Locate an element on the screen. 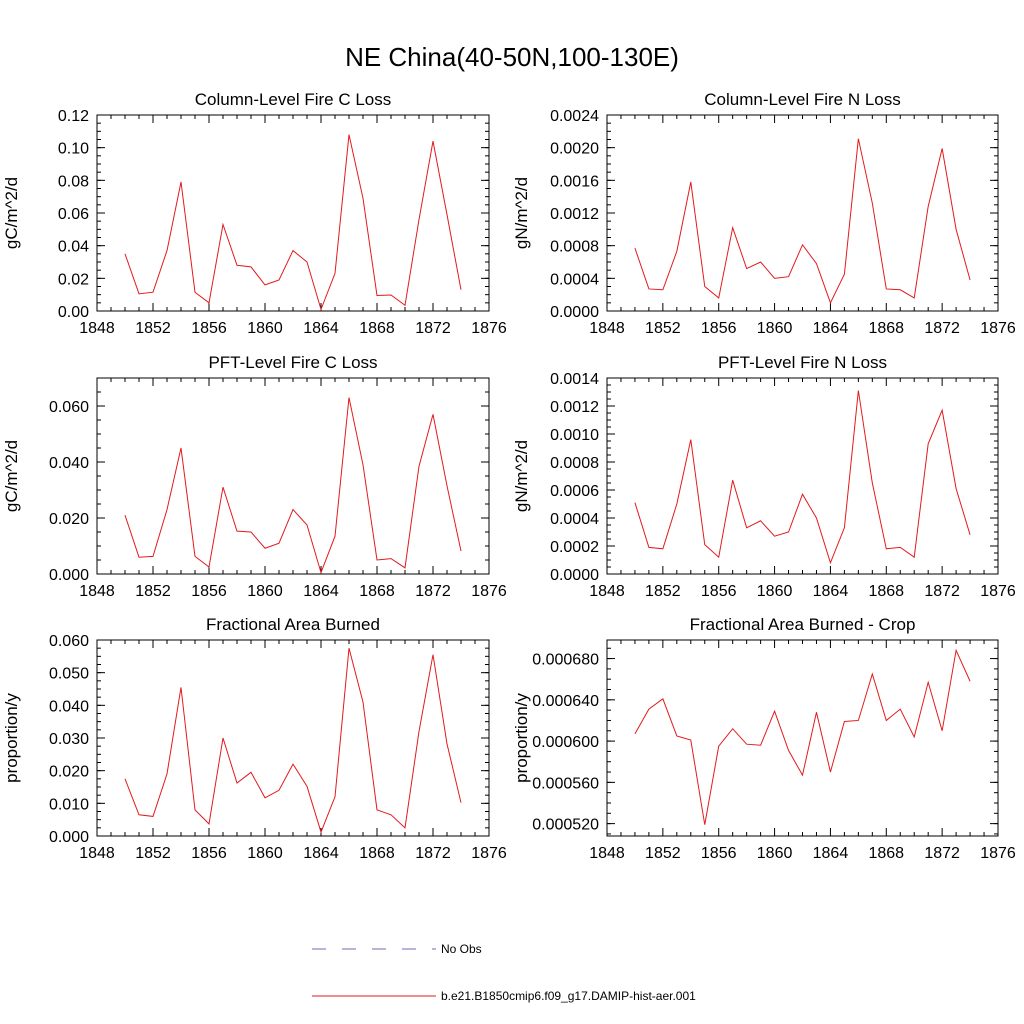 This screenshot has width=1024, height=1024. y-tick-label: 0.04 is located at coordinates (73, 247).